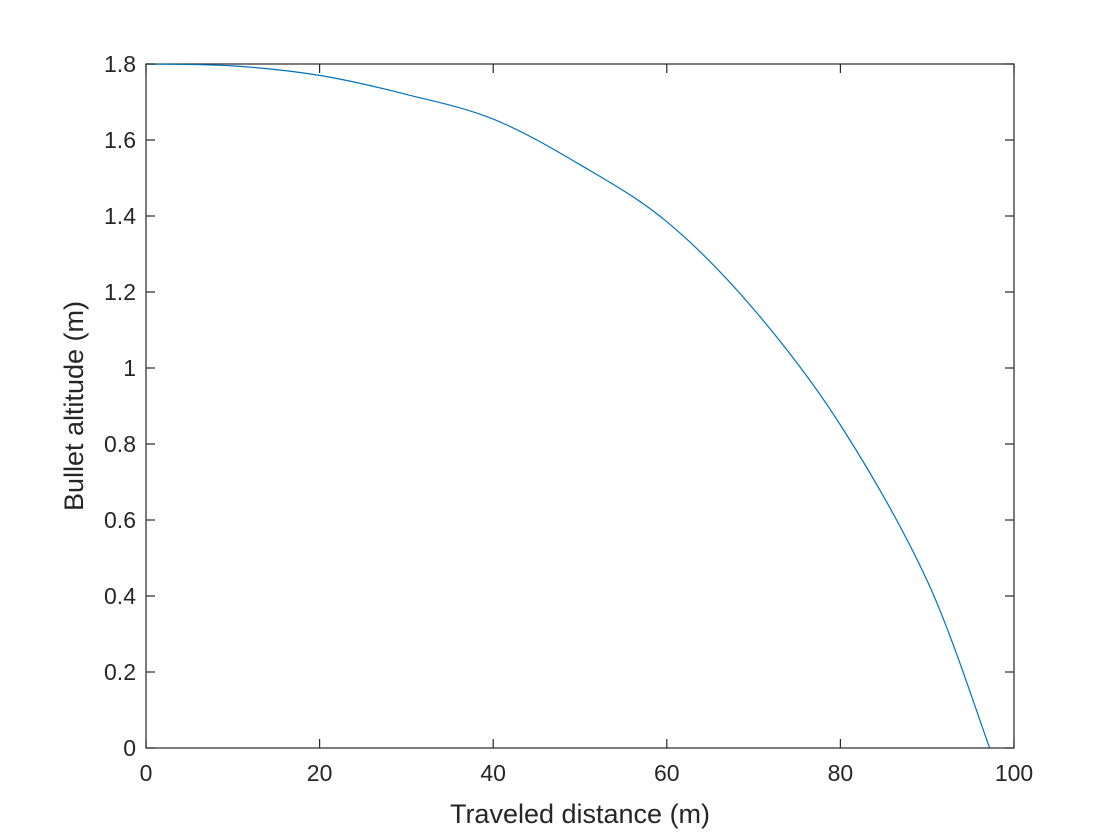 This screenshot has width=1120, height=840. What do you see at coordinates (120, 64) in the screenshot?
I see `y-tick-label: 1.8` at bounding box center [120, 64].